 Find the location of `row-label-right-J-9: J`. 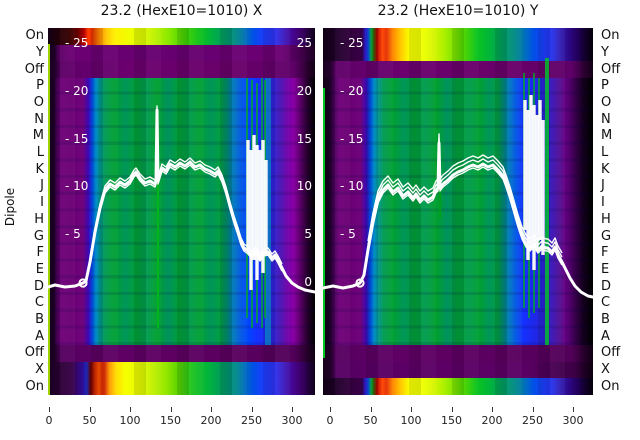

row-label-right-J-9: J is located at coordinates (603, 186).